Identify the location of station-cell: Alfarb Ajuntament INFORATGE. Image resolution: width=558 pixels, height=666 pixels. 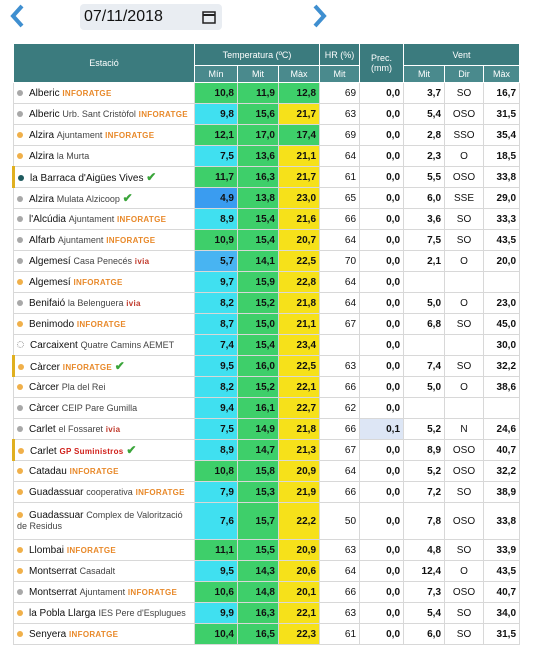
(104, 240).